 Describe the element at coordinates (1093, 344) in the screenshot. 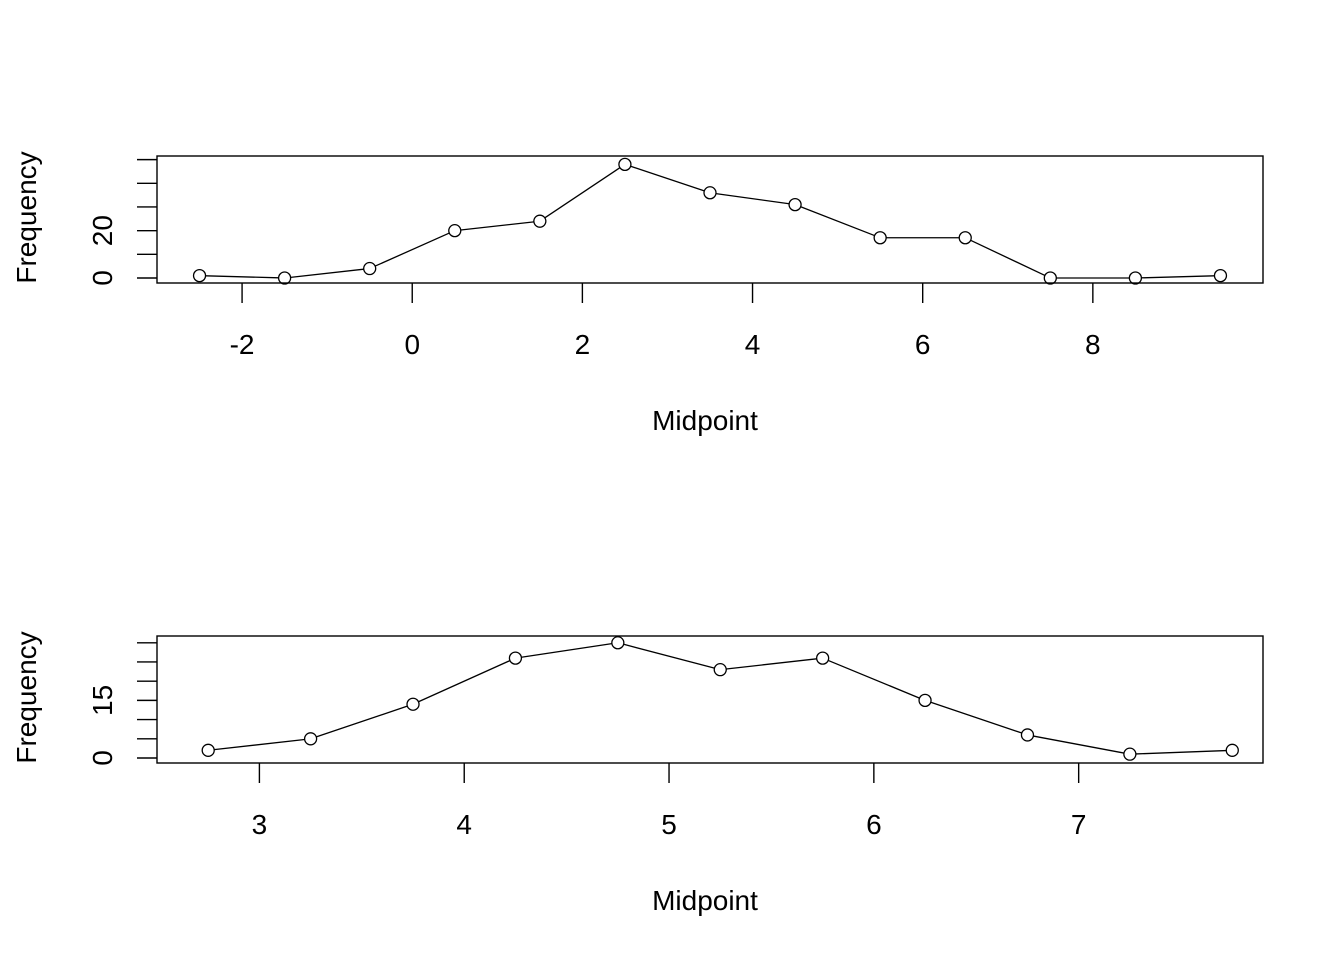

I see `x-tick-label: 8` at that location.